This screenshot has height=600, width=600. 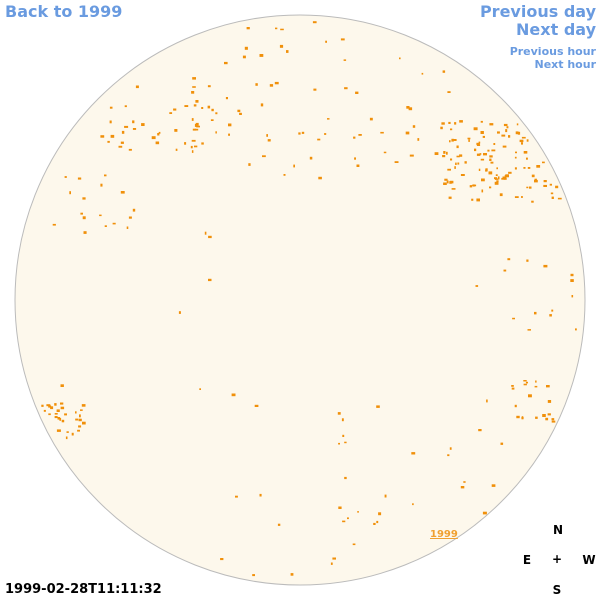 I want to click on compass-center: +, so click(x=557, y=559).